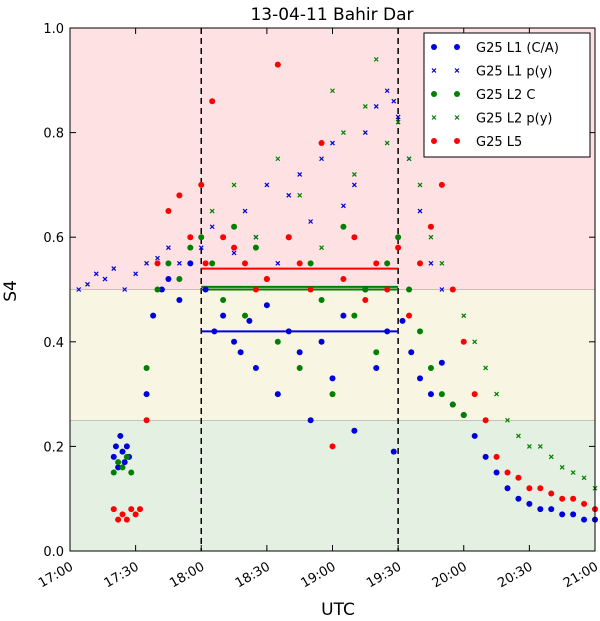  What do you see at coordinates (53, 447) in the screenshot?
I see `y-tick-label: 0.2` at bounding box center [53, 447].